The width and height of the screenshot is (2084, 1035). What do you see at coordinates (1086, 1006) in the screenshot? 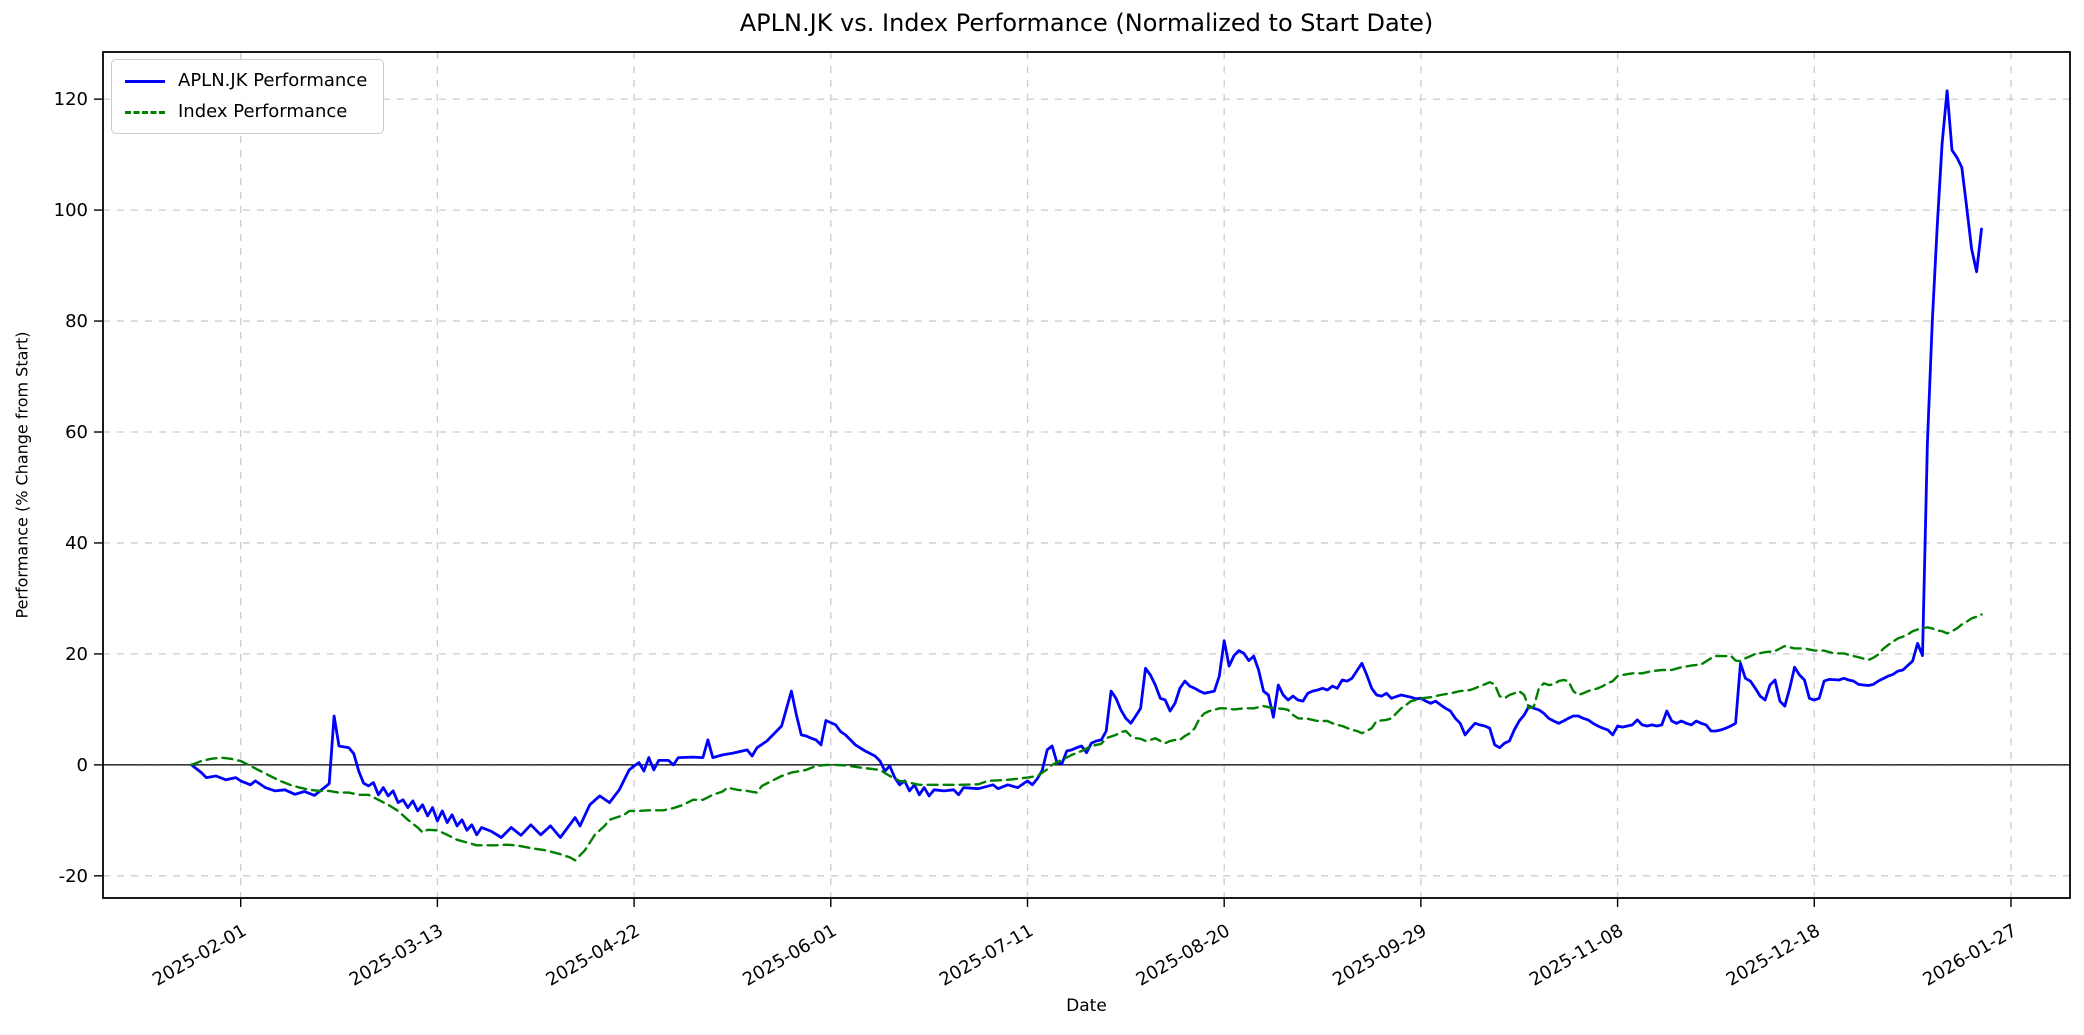
I see `x-axis-label: Date` at bounding box center [1086, 1006].